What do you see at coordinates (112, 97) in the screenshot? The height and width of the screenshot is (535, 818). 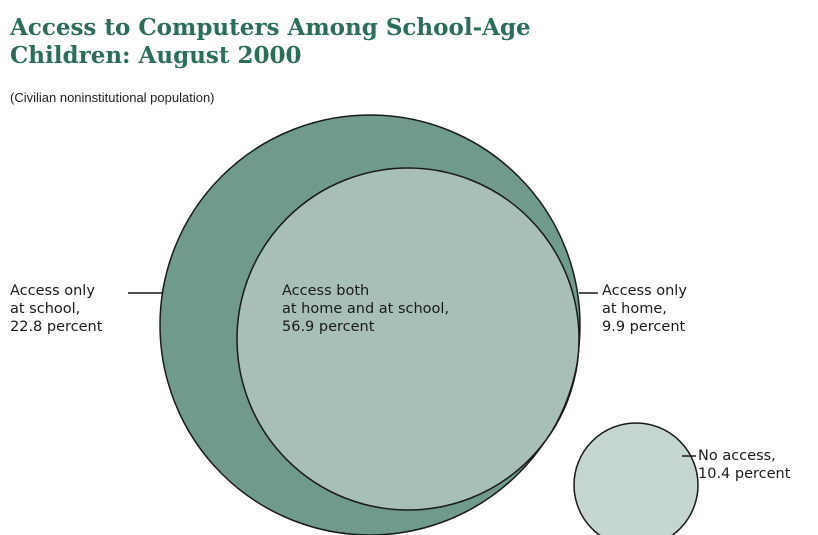 I see `chart-subtitle: (Civilian noninstitutional population)` at bounding box center [112, 97].